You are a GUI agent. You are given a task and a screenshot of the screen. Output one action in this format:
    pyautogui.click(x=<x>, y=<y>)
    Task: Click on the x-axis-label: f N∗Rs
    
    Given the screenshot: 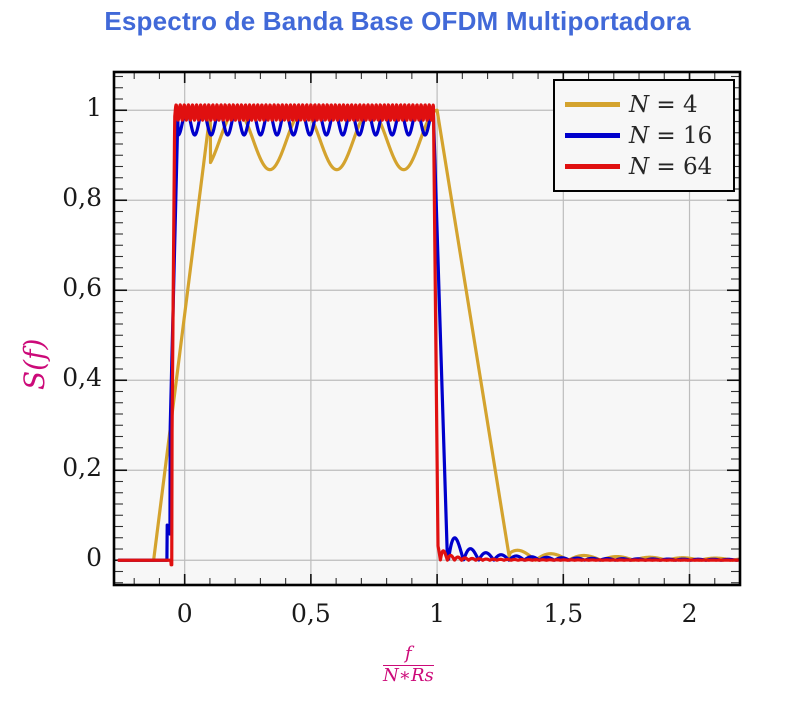 What is the action you would take?
    pyautogui.click(x=408, y=665)
    